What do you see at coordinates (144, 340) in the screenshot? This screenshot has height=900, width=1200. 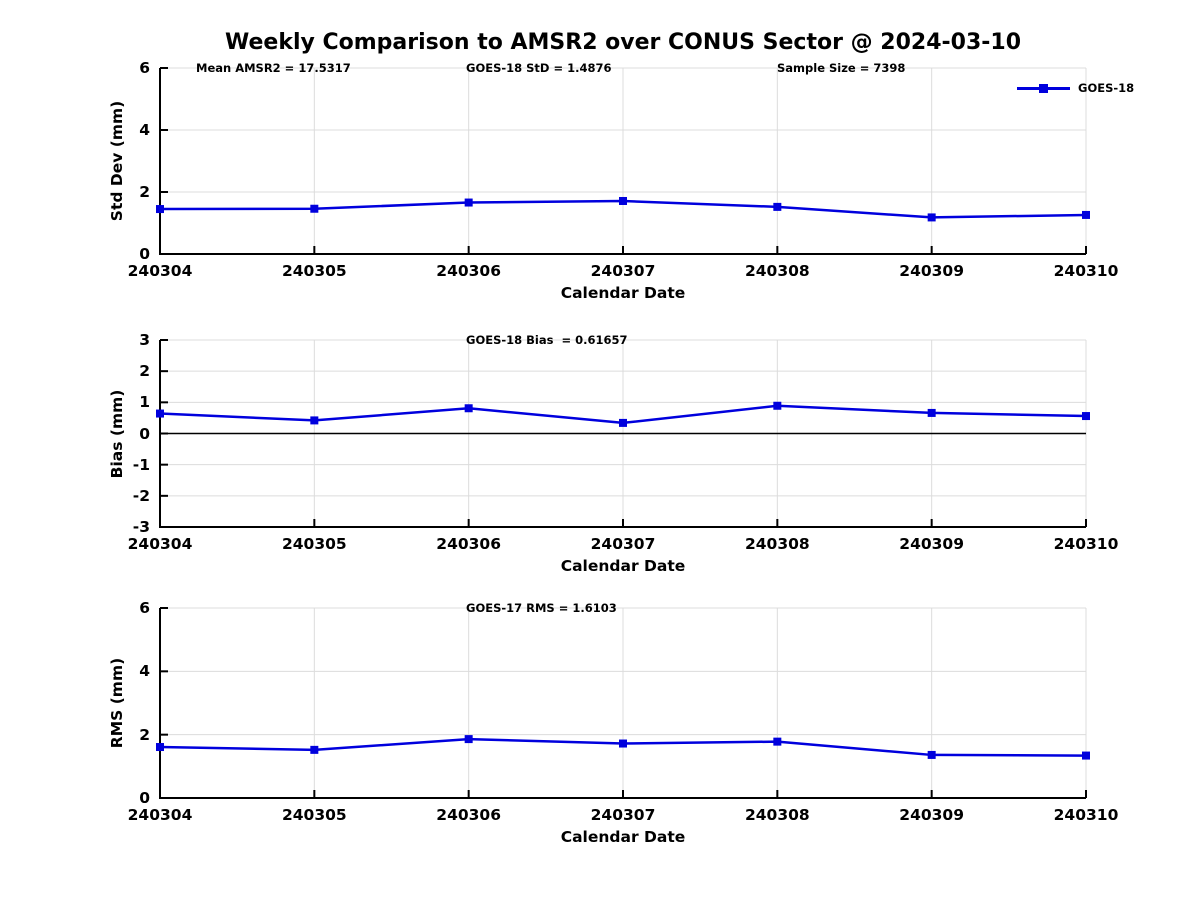 I see `y-tick-label: 3` at bounding box center [144, 340].